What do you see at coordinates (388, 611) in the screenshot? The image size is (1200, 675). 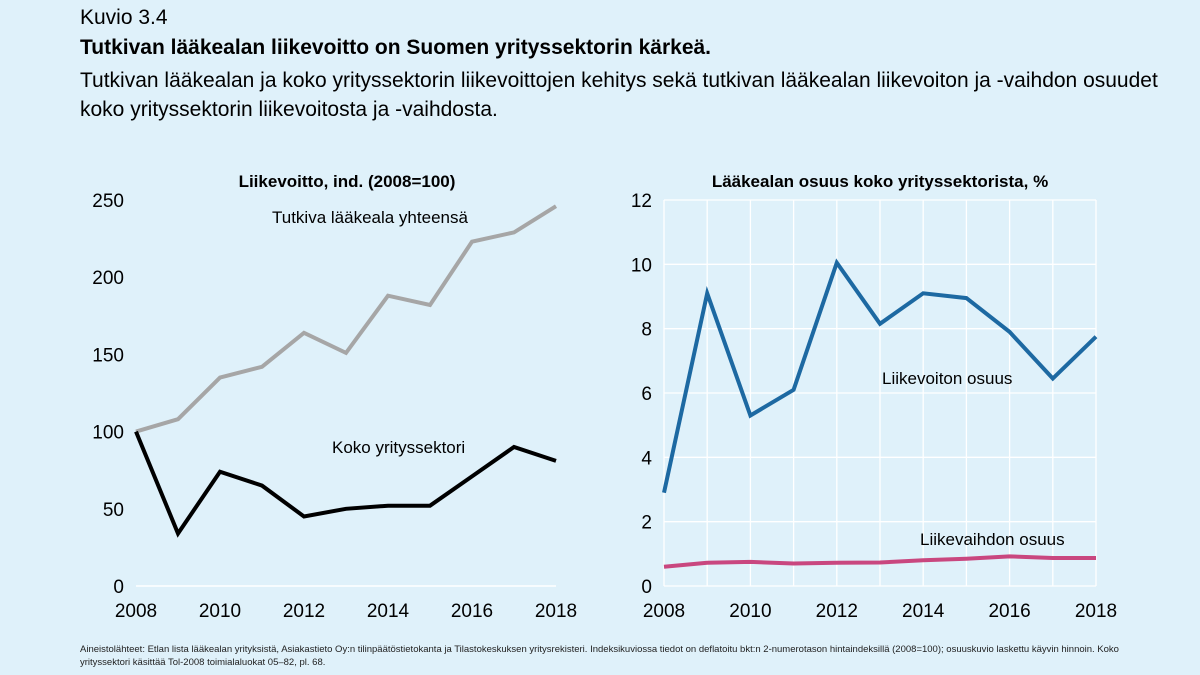 I see `left-x-tick-label: 2014` at bounding box center [388, 611].